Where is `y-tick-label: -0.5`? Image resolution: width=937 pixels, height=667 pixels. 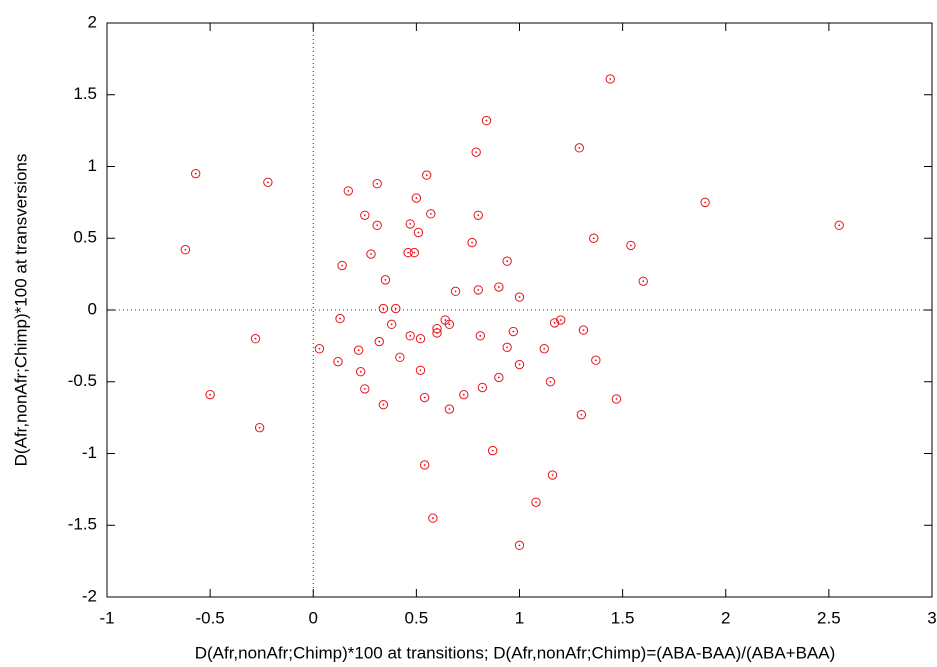 y-tick-label: -0.5 is located at coordinates (82, 380).